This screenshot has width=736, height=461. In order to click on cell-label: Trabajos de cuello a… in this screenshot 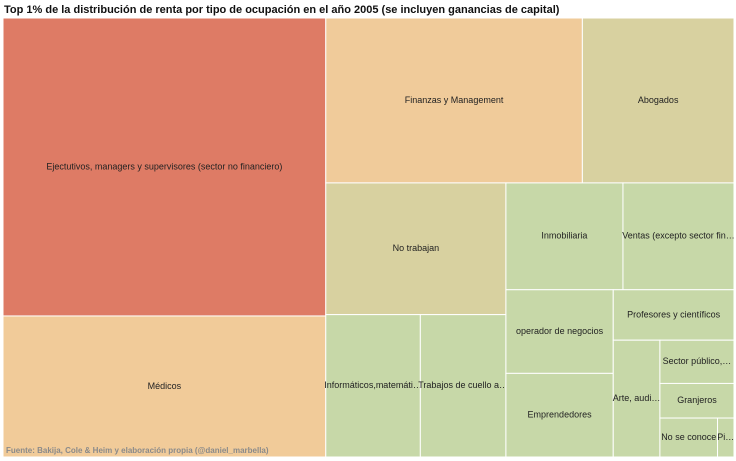, I will do `click(463, 385)`.